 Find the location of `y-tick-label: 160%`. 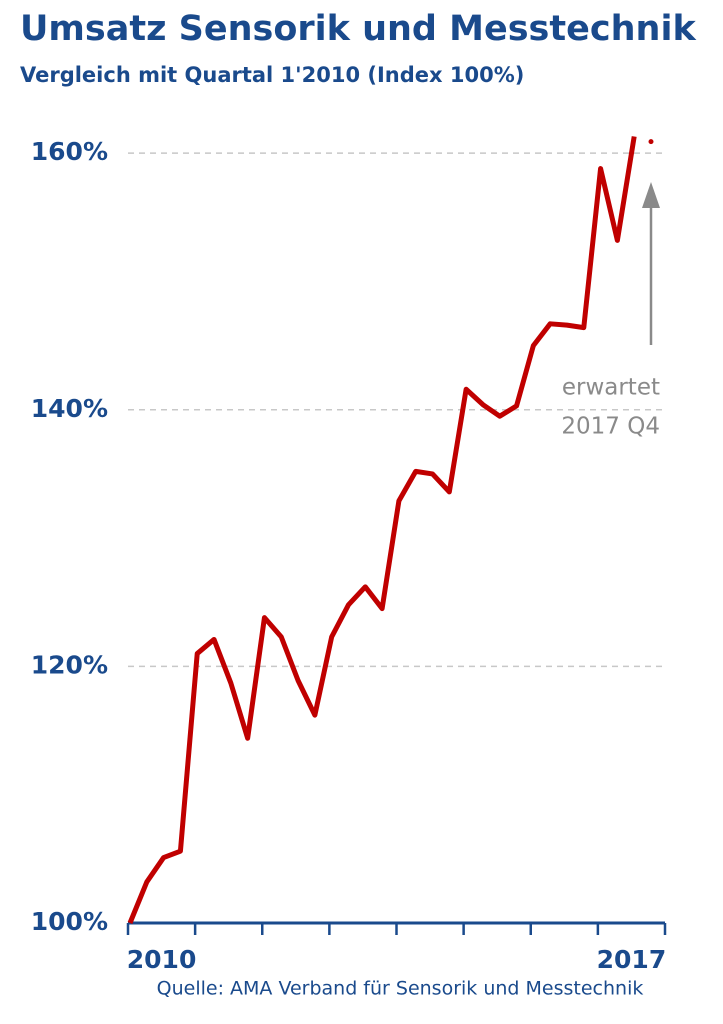

y-tick-label: 160% is located at coordinates (69, 151).